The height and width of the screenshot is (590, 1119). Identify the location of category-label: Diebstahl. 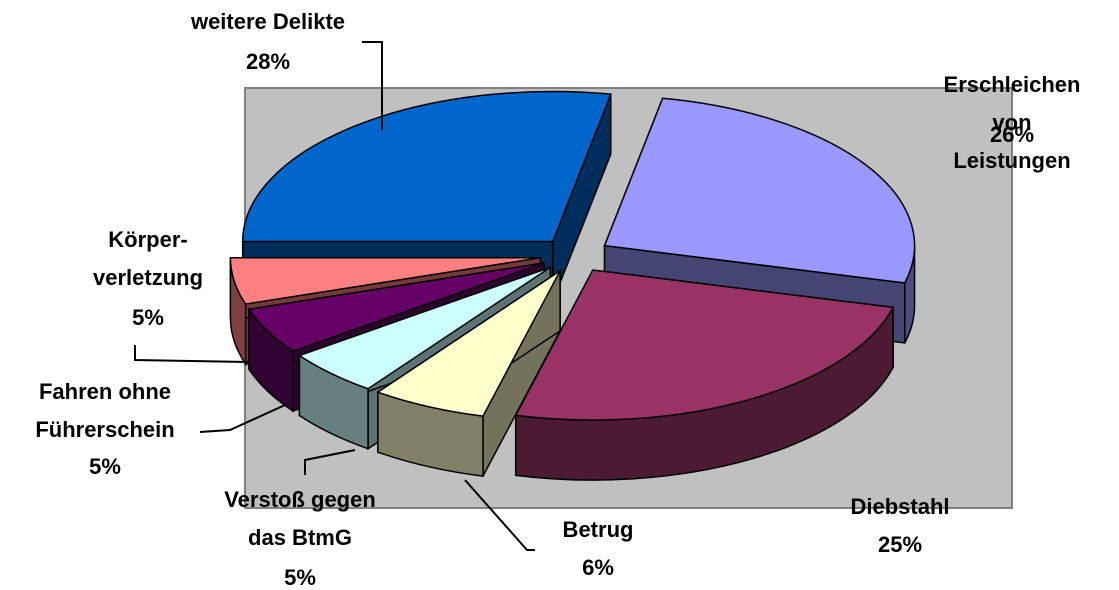
(900, 506).